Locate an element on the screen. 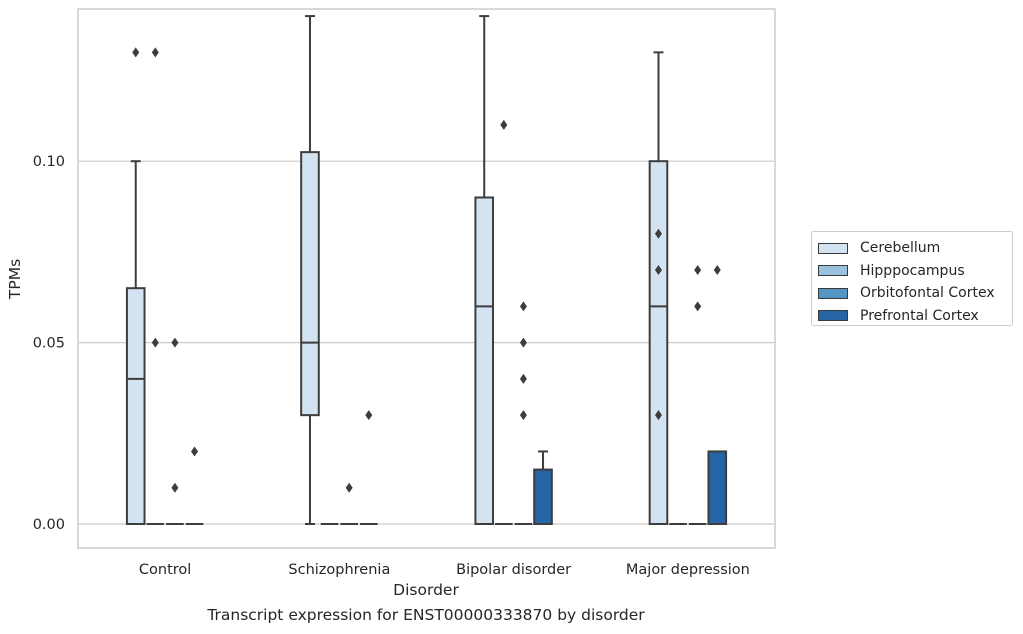 The height and width of the screenshot is (634, 1023). x-axis-title: Disorder is located at coordinates (426, 590).